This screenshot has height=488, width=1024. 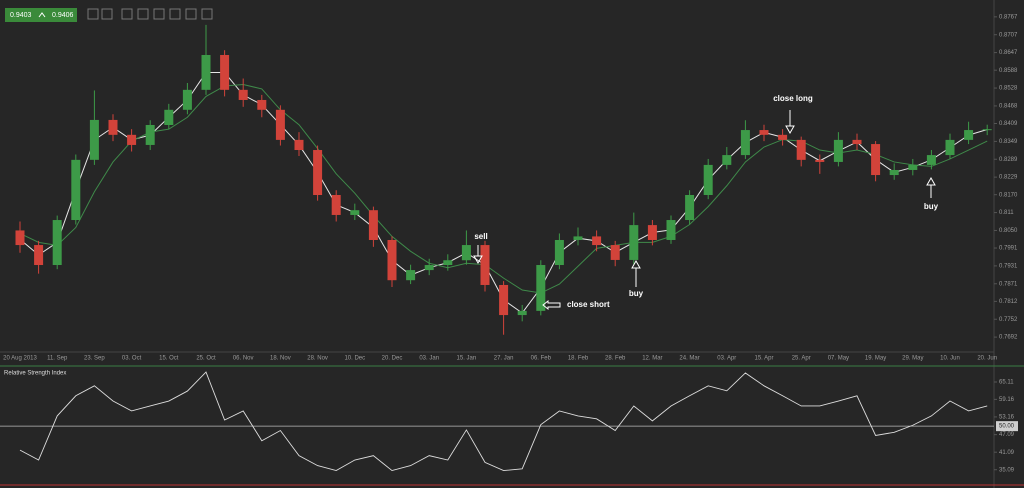 I want to click on y-tick-label: 0.8767, so click(x=1008, y=17).